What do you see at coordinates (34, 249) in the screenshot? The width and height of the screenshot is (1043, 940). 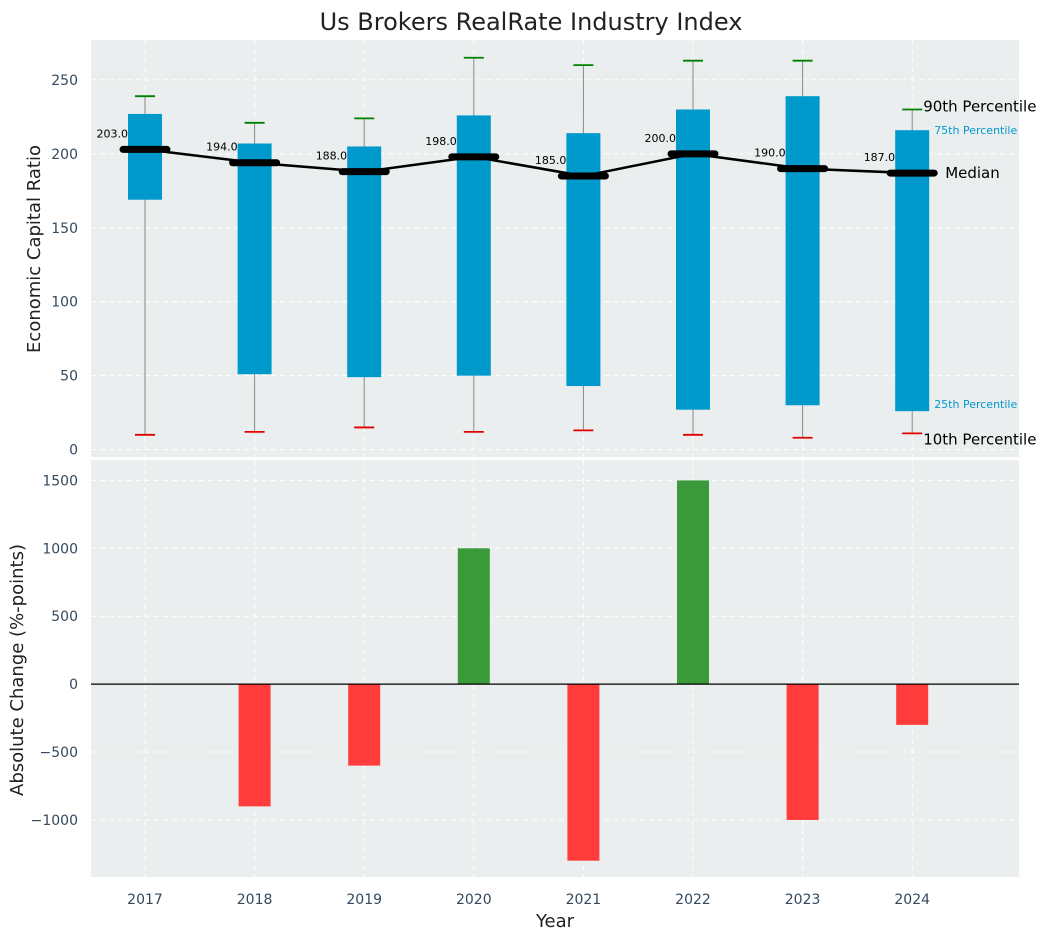 I see `box-y-axis-label: Economic Capital Ratio` at bounding box center [34, 249].